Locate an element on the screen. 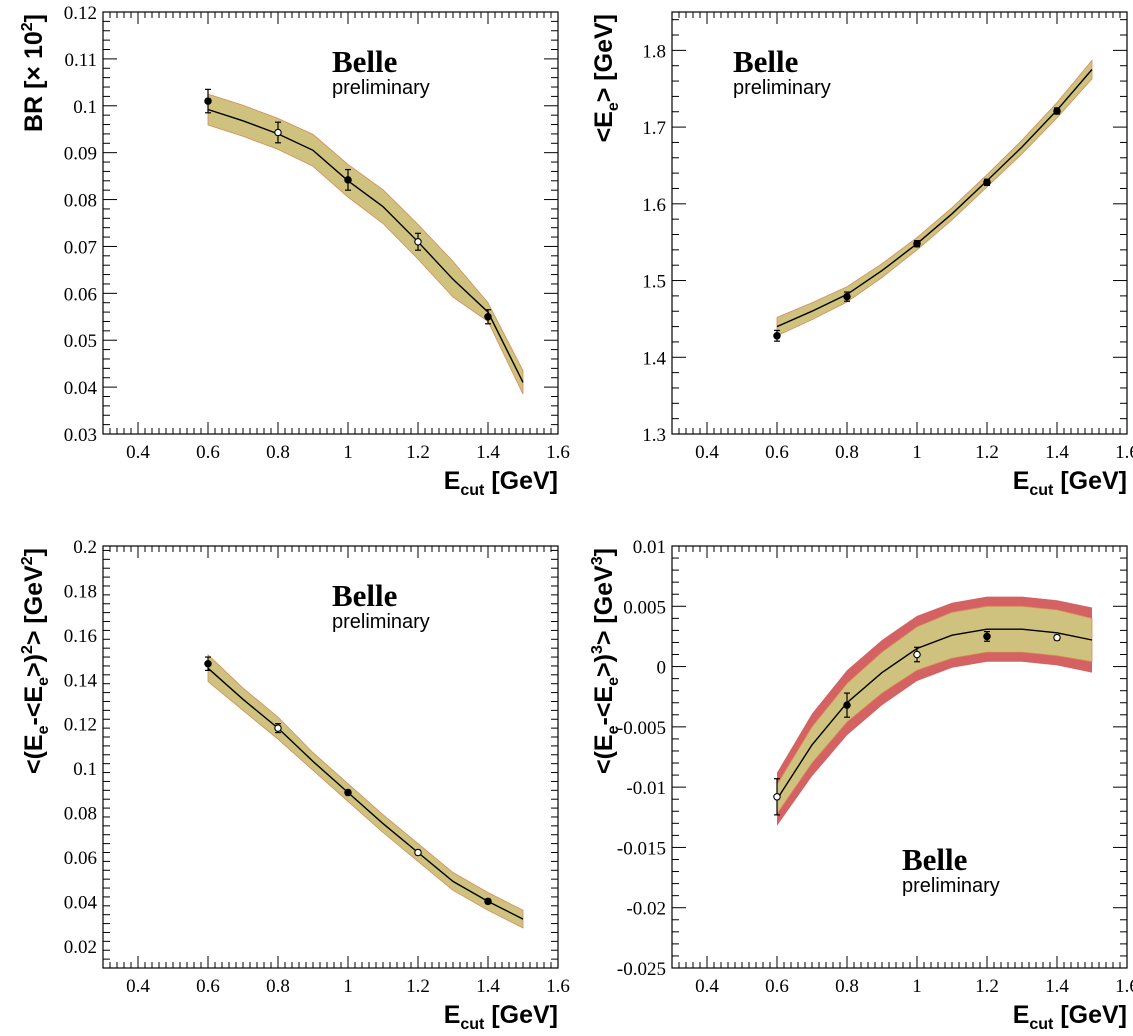  y-tick-label: 0.01 is located at coordinates (649, 547).